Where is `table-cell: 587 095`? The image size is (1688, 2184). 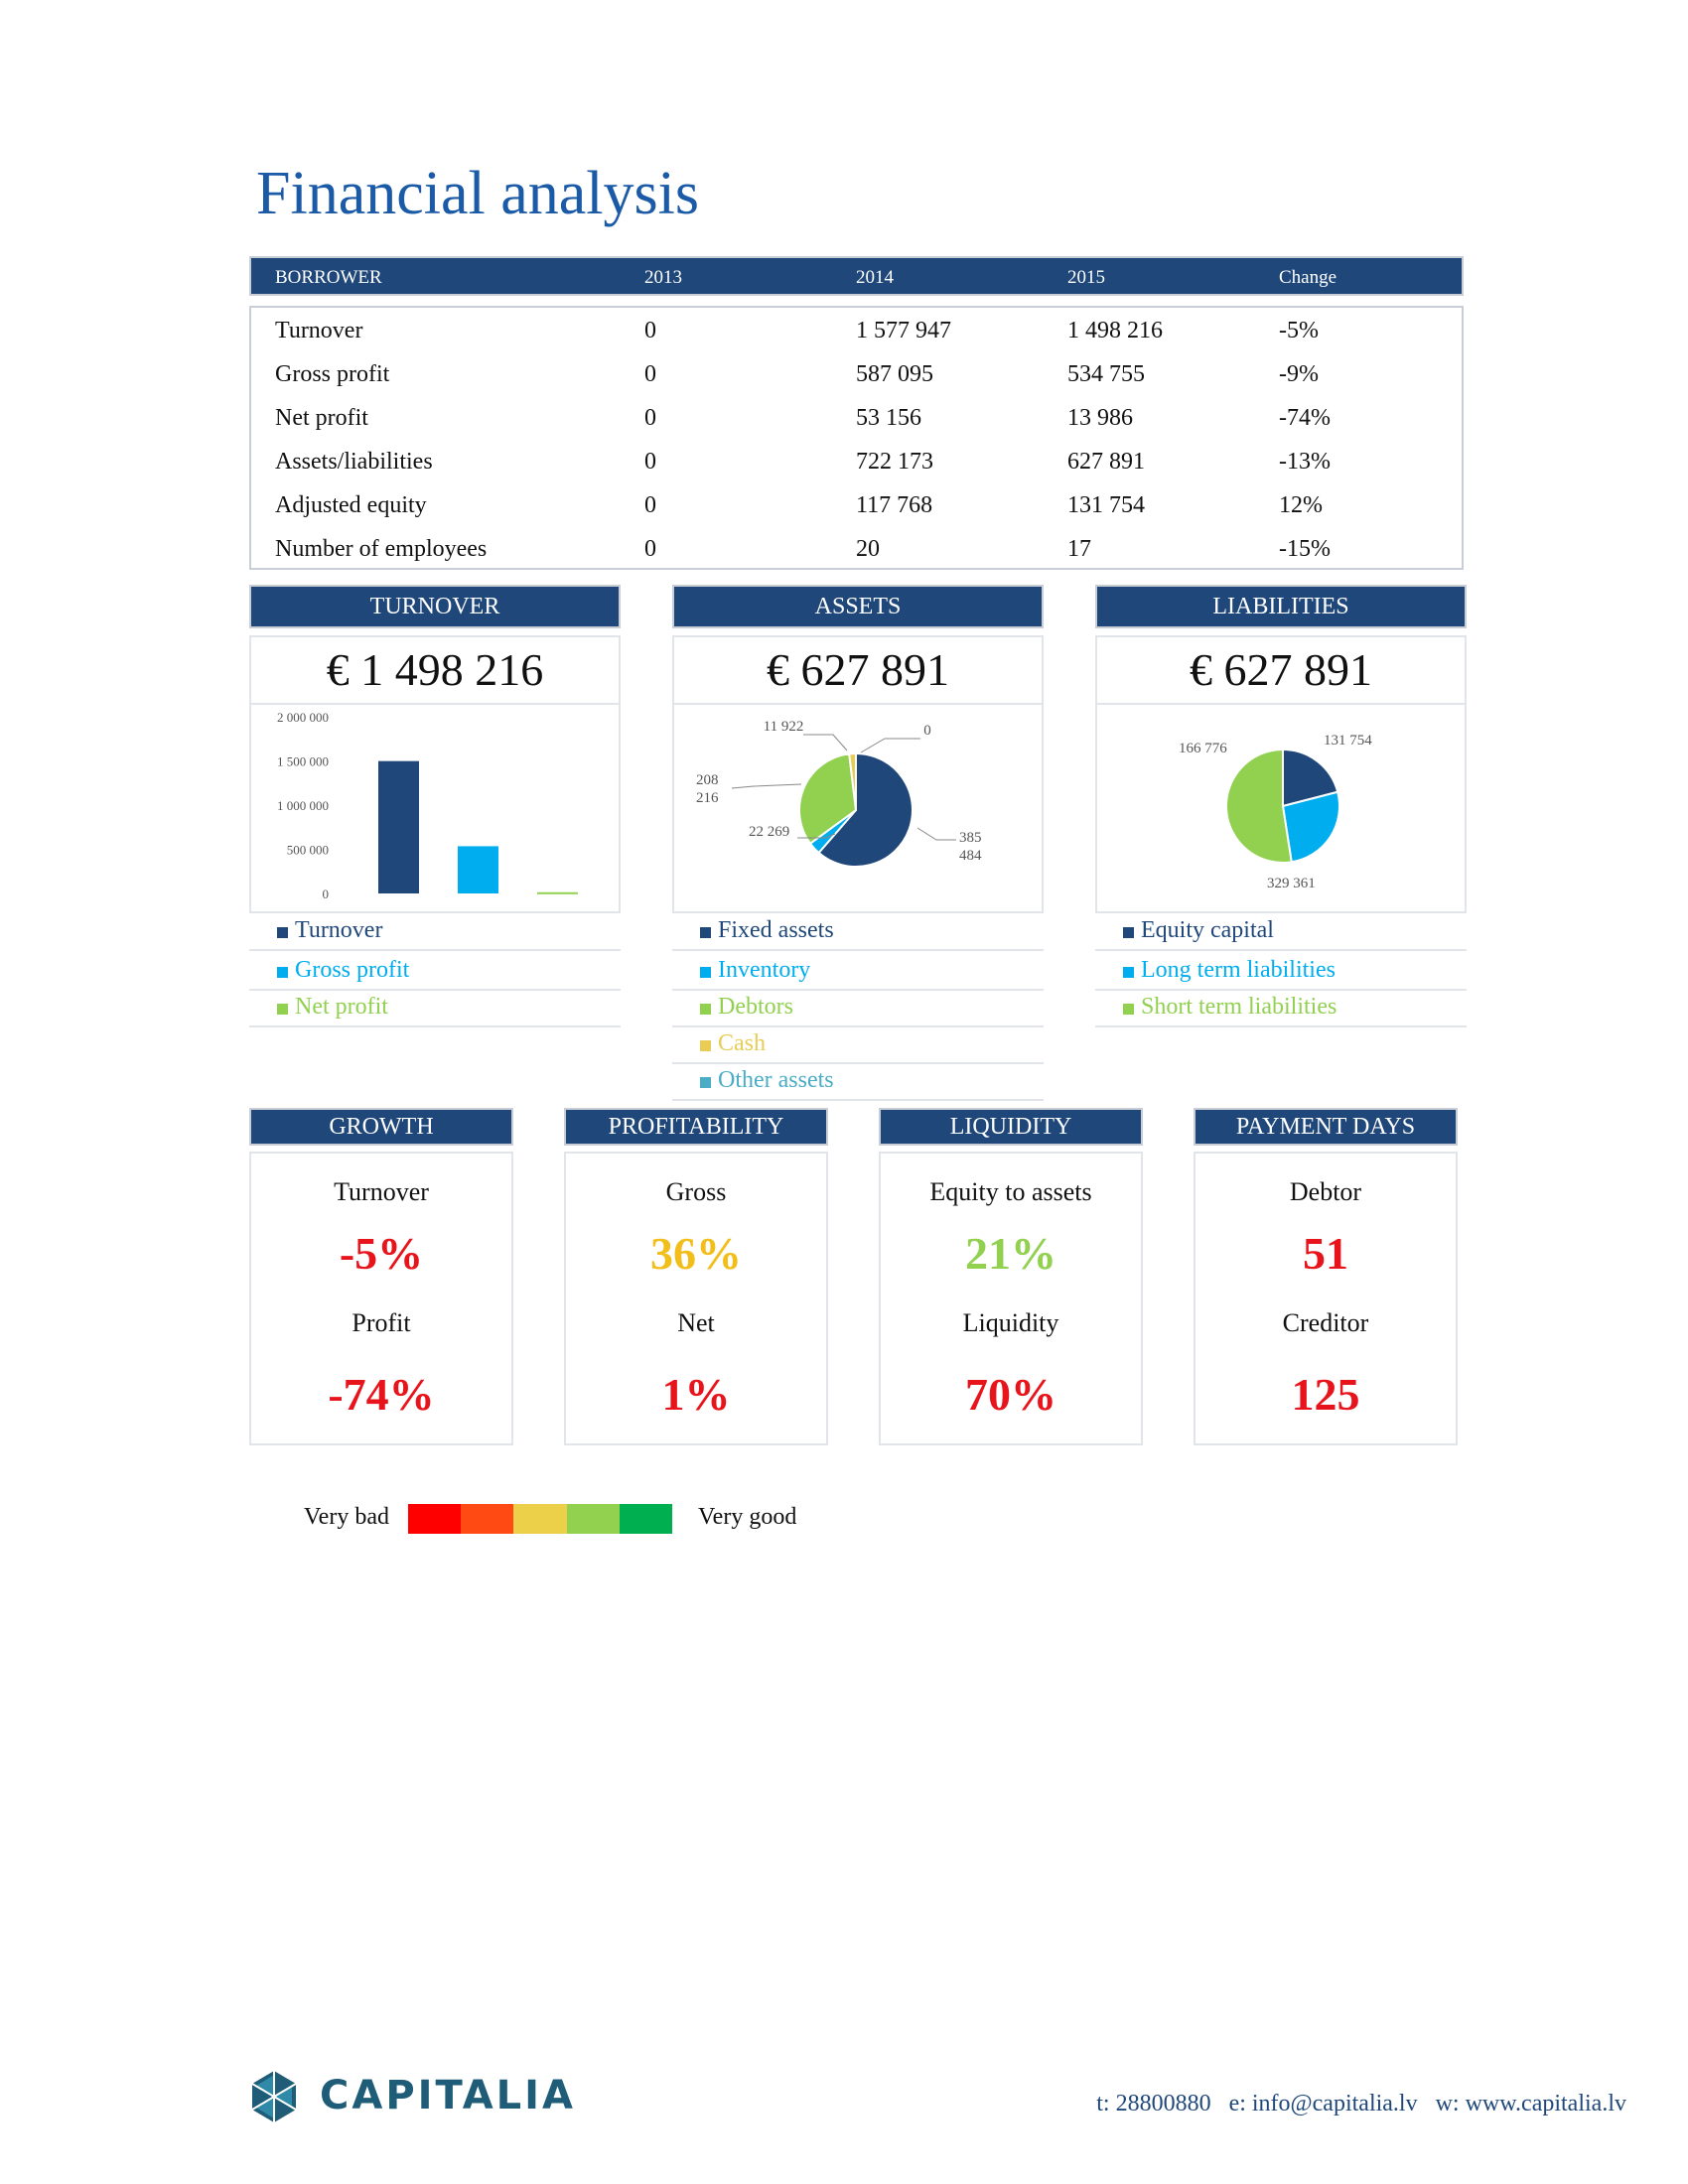 table-cell: 587 095 is located at coordinates (894, 374).